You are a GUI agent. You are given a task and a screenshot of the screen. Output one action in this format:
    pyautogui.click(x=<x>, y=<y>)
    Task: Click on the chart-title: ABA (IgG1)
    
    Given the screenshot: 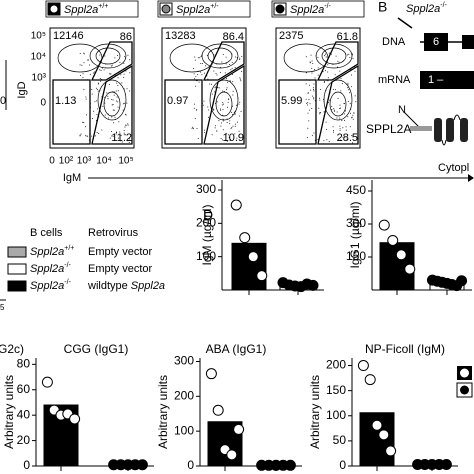 What is the action you would take?
    pyautogui.click(x=236, y=349)
    